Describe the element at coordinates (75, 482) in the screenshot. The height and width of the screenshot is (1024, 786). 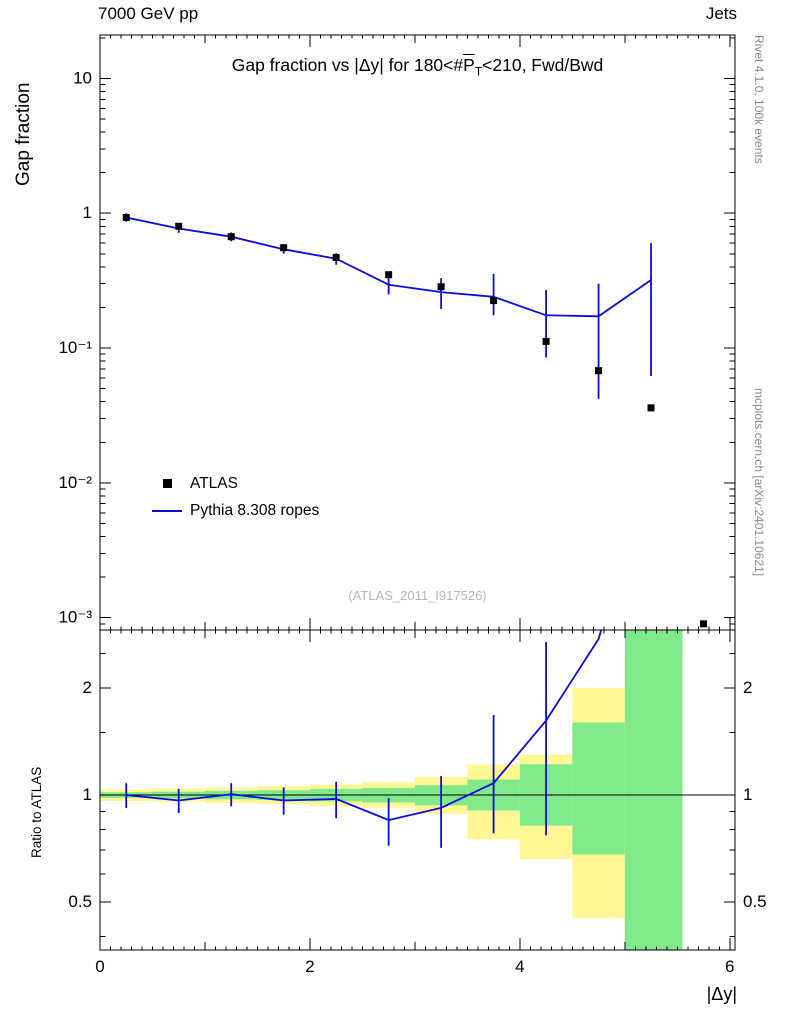
I see `svg-text: 10⁻²` at that location.